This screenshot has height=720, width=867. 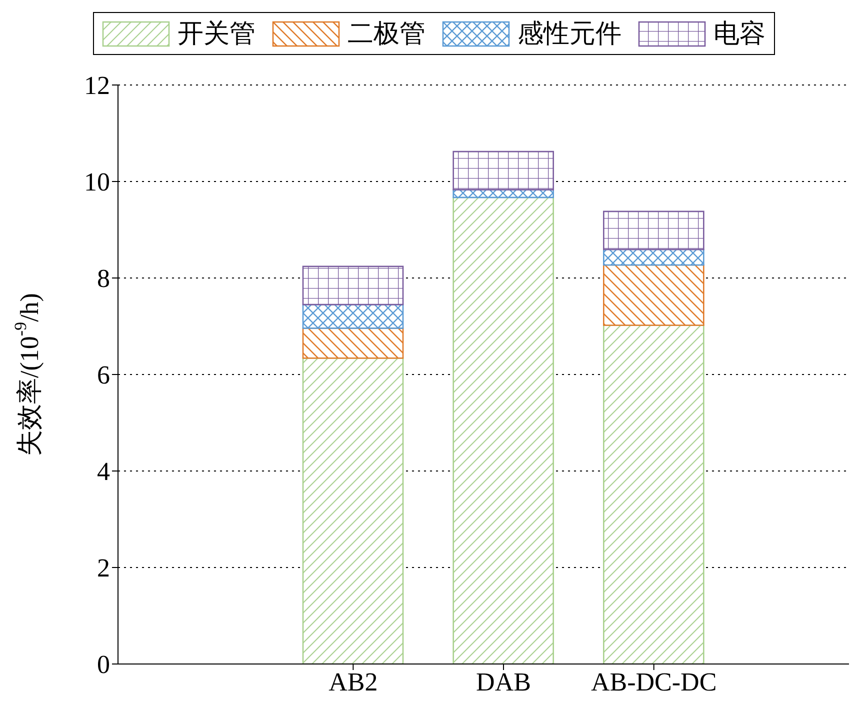 I want to click on legend-label: 感性元件, so click(x=570, y=34).